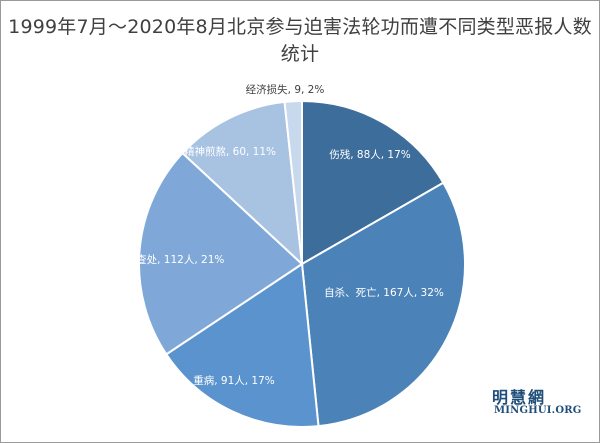 The image size is (600, 443). Describe the element at coordinates (230, 151) in the screenshot. I see `slice-label-4: 精神煎熬, 60, 11%` at that location.